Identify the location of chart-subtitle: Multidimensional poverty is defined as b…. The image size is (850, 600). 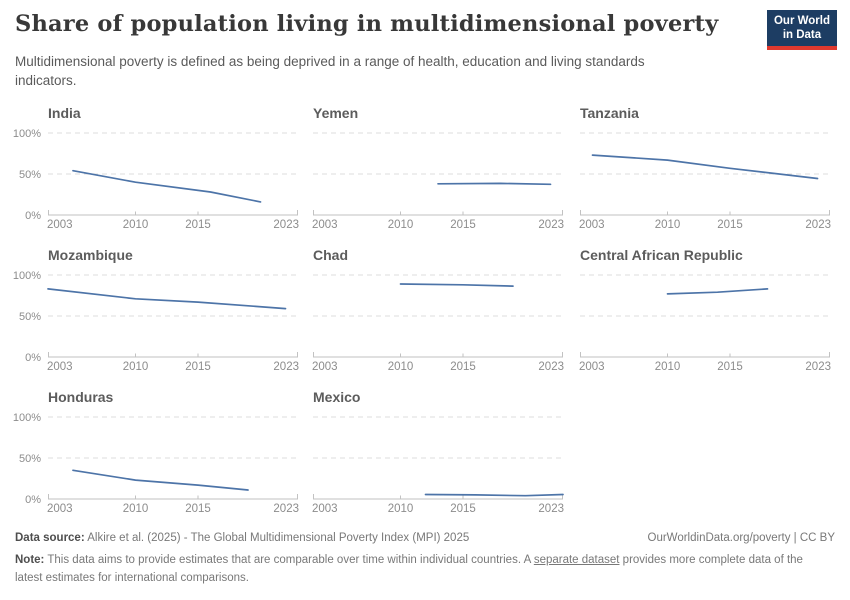
(330, 71).